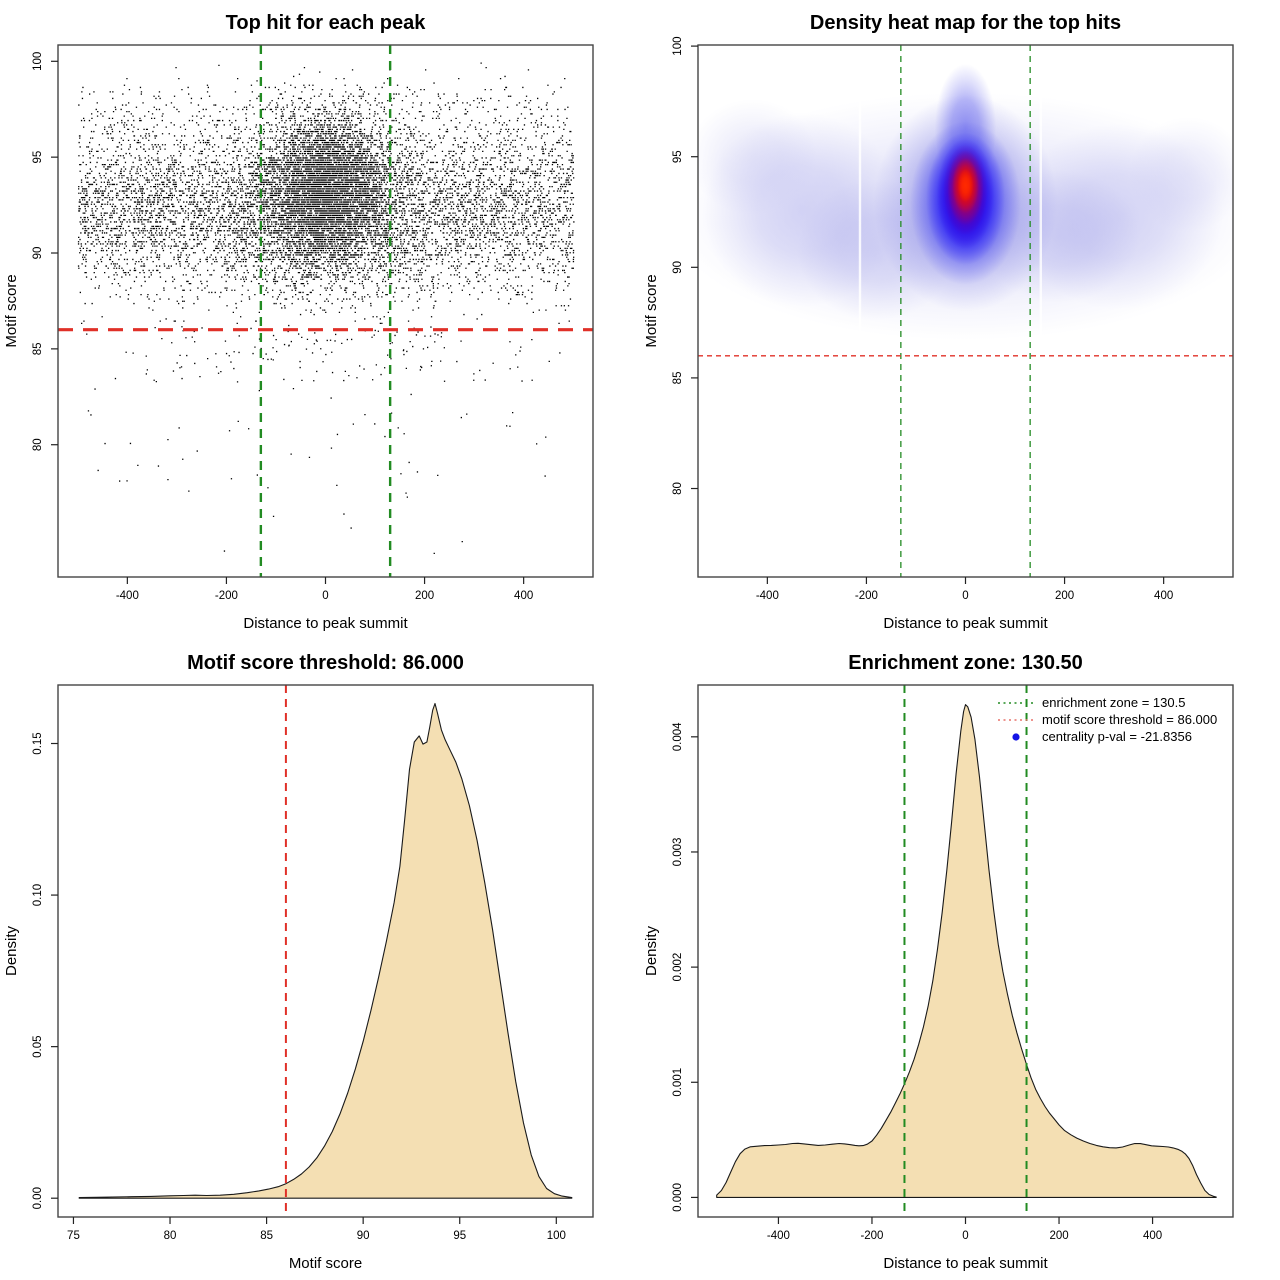 This screenshot has width=1280, height=1280. I want to click on legend-label: enrichment zone = 130.5, so click(1113, 702).